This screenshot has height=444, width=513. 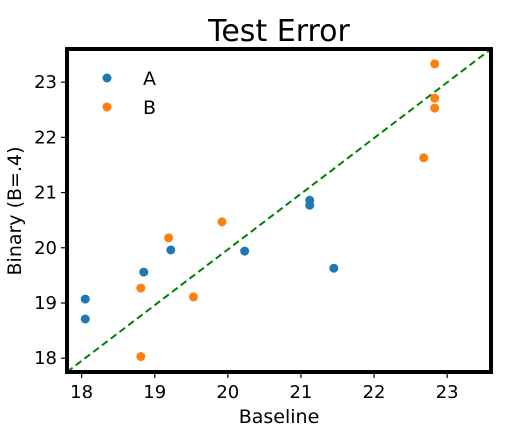 What do you see at coordinates (15, 210) in the screenshot?
I see `y-axis-label: Binary (B=.4)` at bounding box center [15, 210].